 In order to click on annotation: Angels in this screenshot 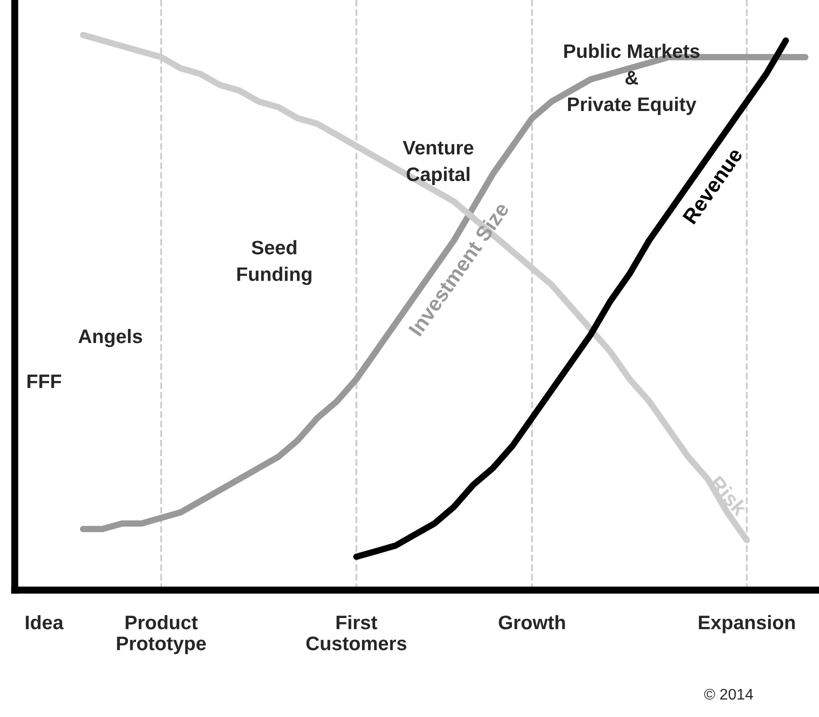, I will do `click(110, 338)`.